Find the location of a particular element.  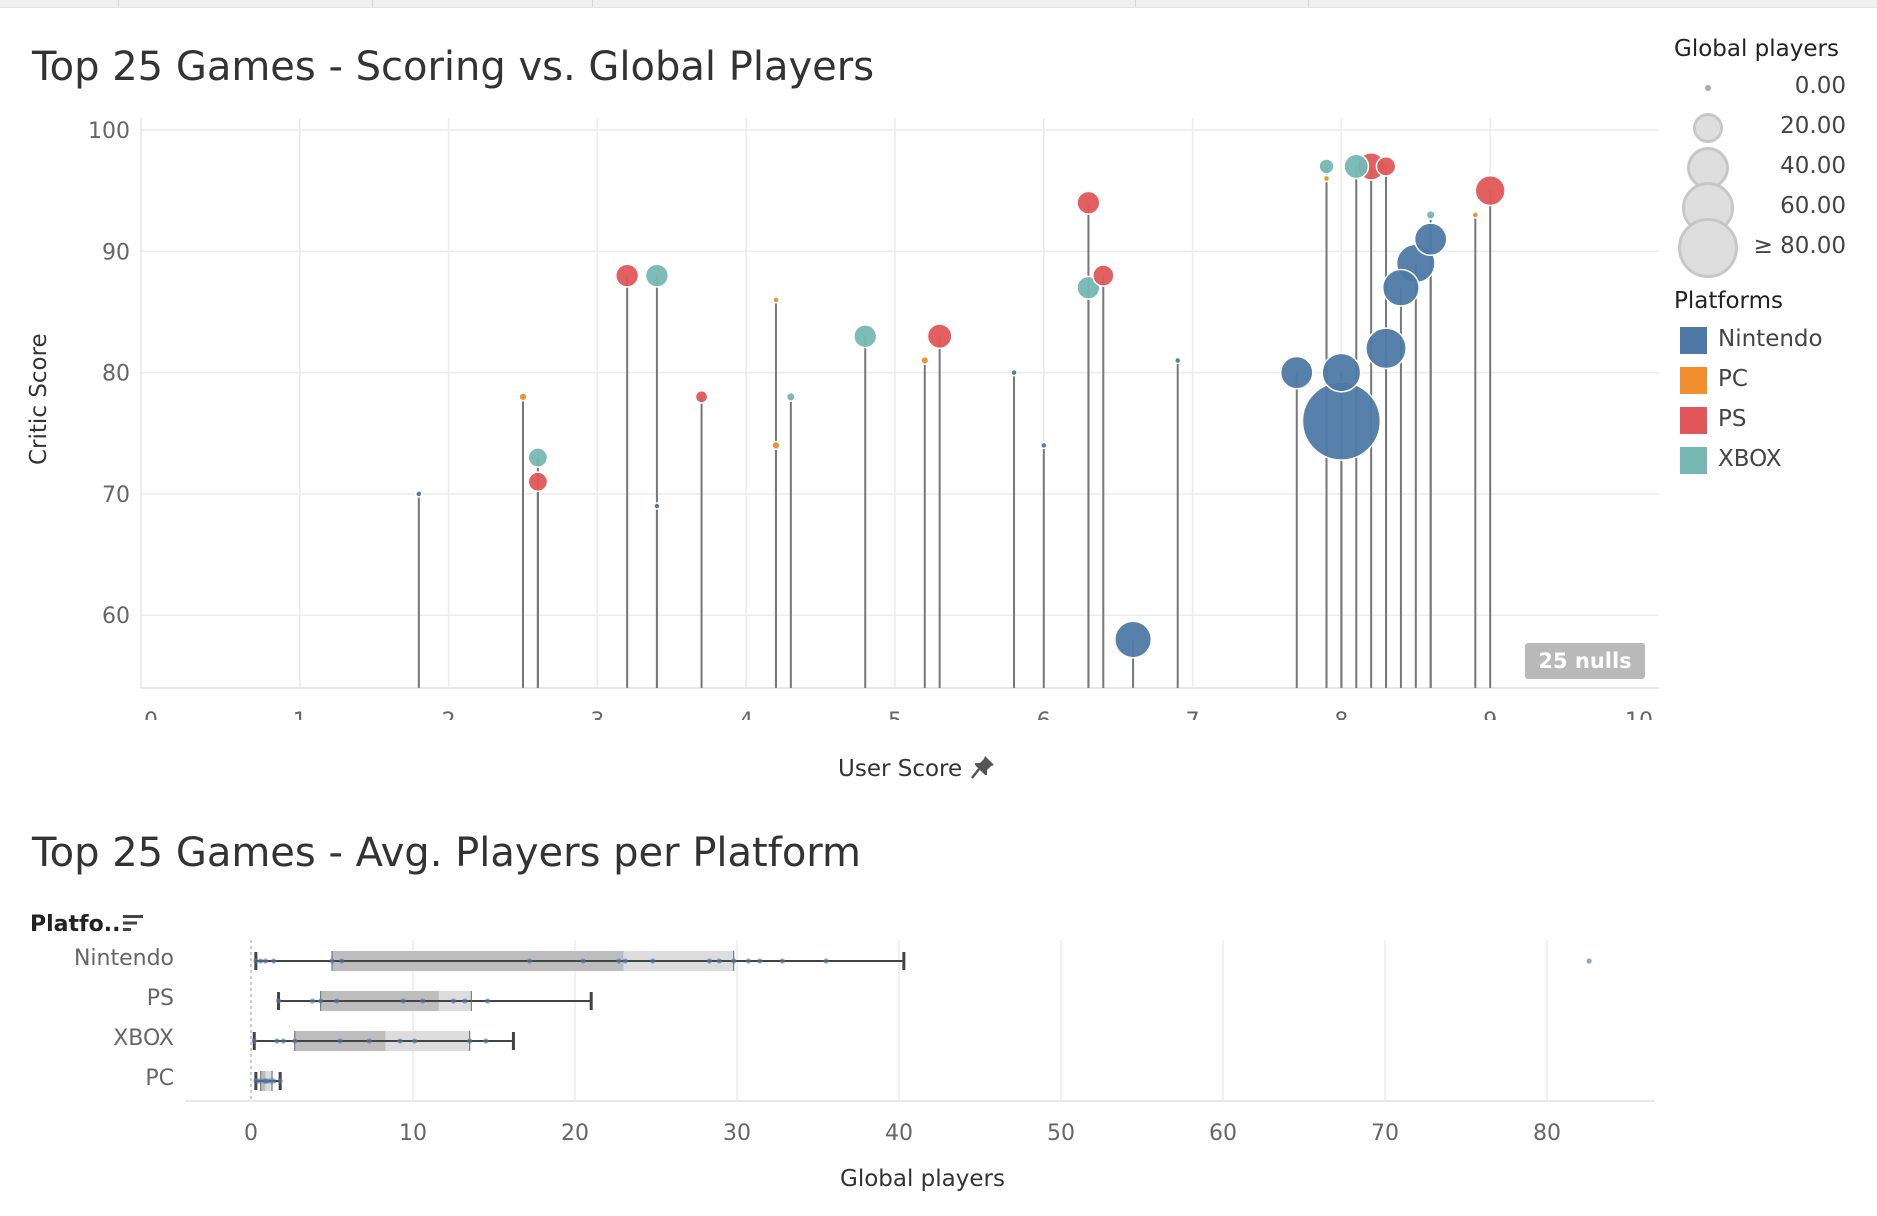

sort-icon is located at coordinates (133, 923).